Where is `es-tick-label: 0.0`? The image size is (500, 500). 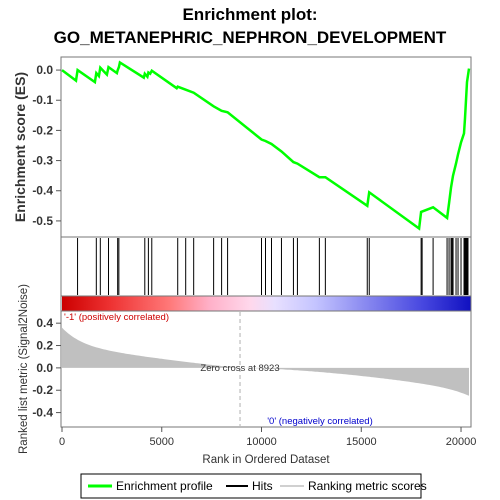 es-tick-label: 0.0 is located at coordinates (44, 70).